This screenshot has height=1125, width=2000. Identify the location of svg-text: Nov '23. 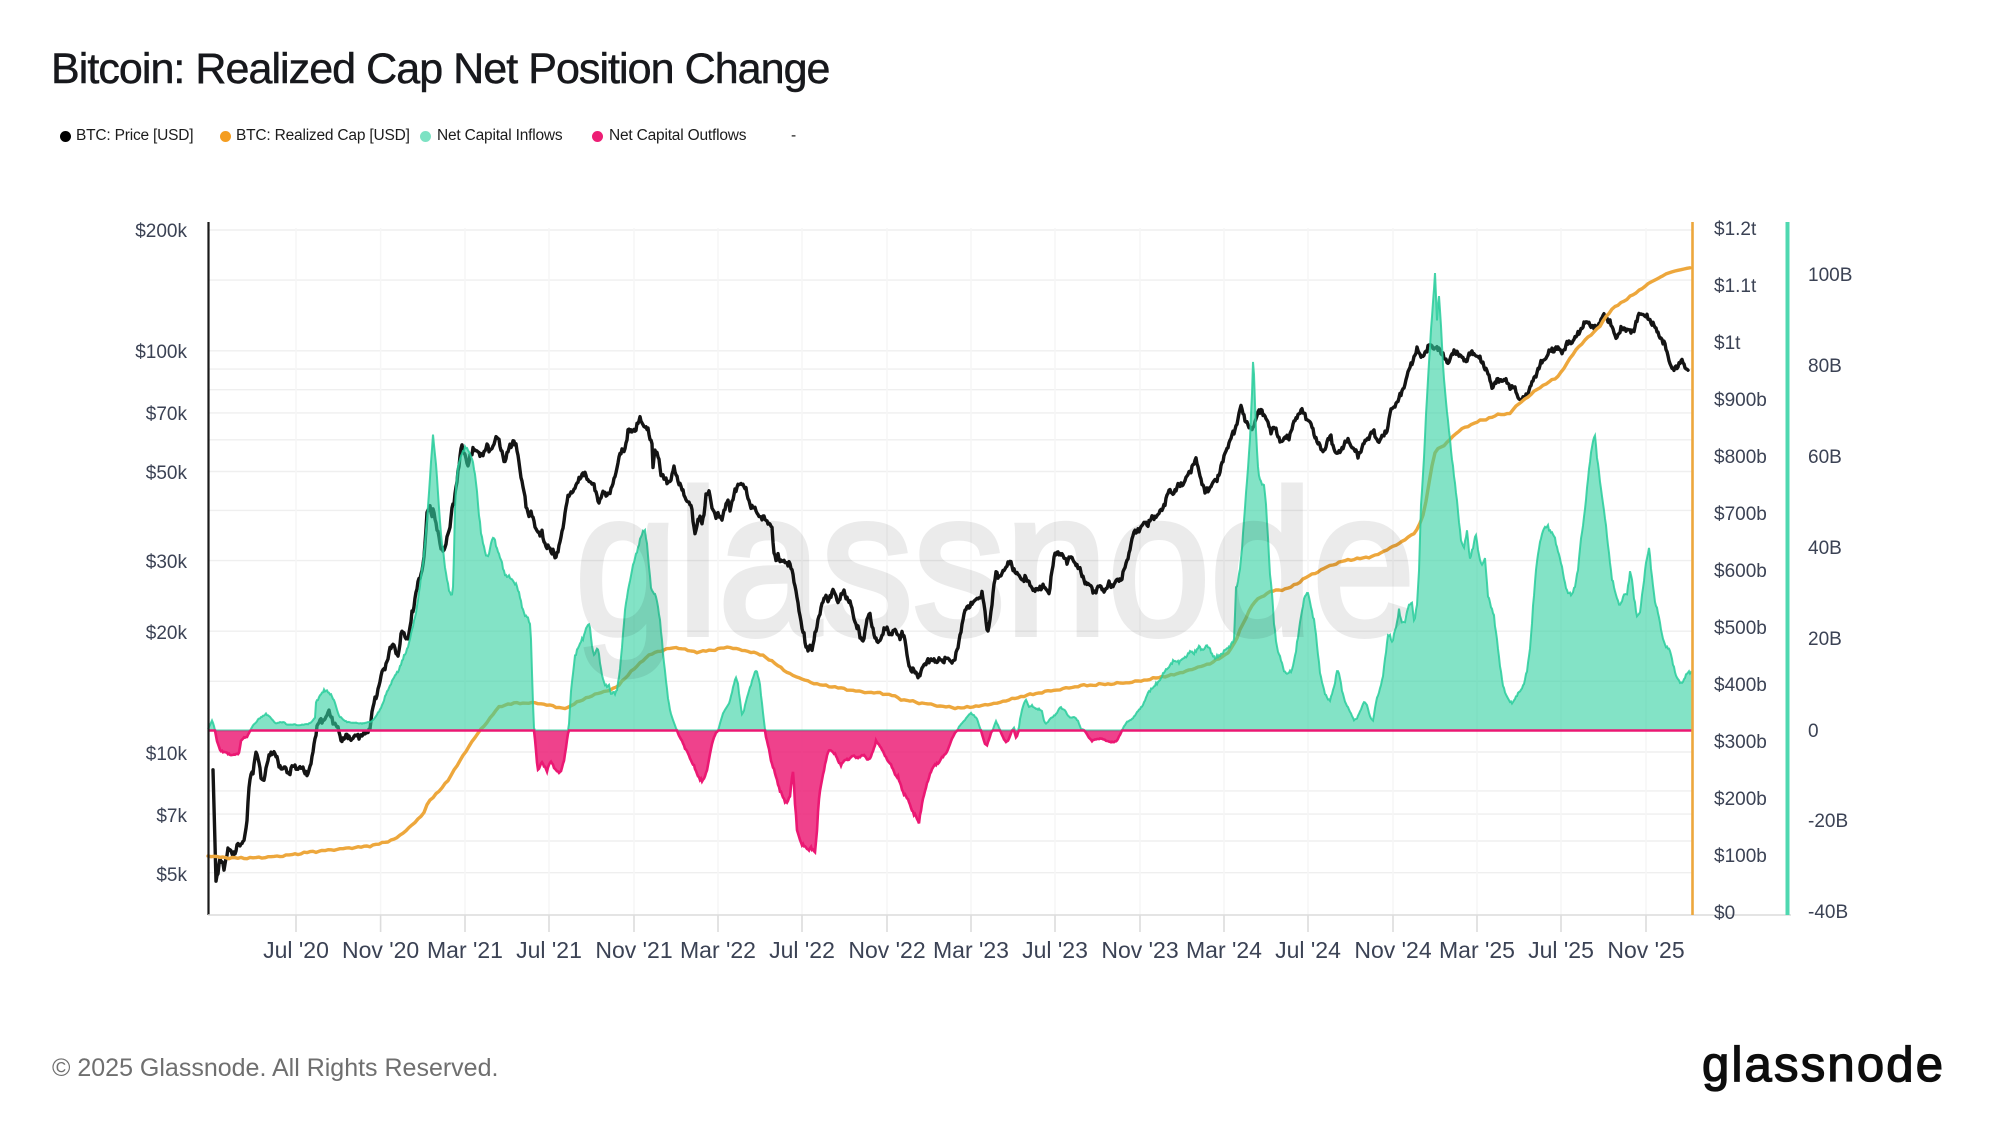
(1139, 950).